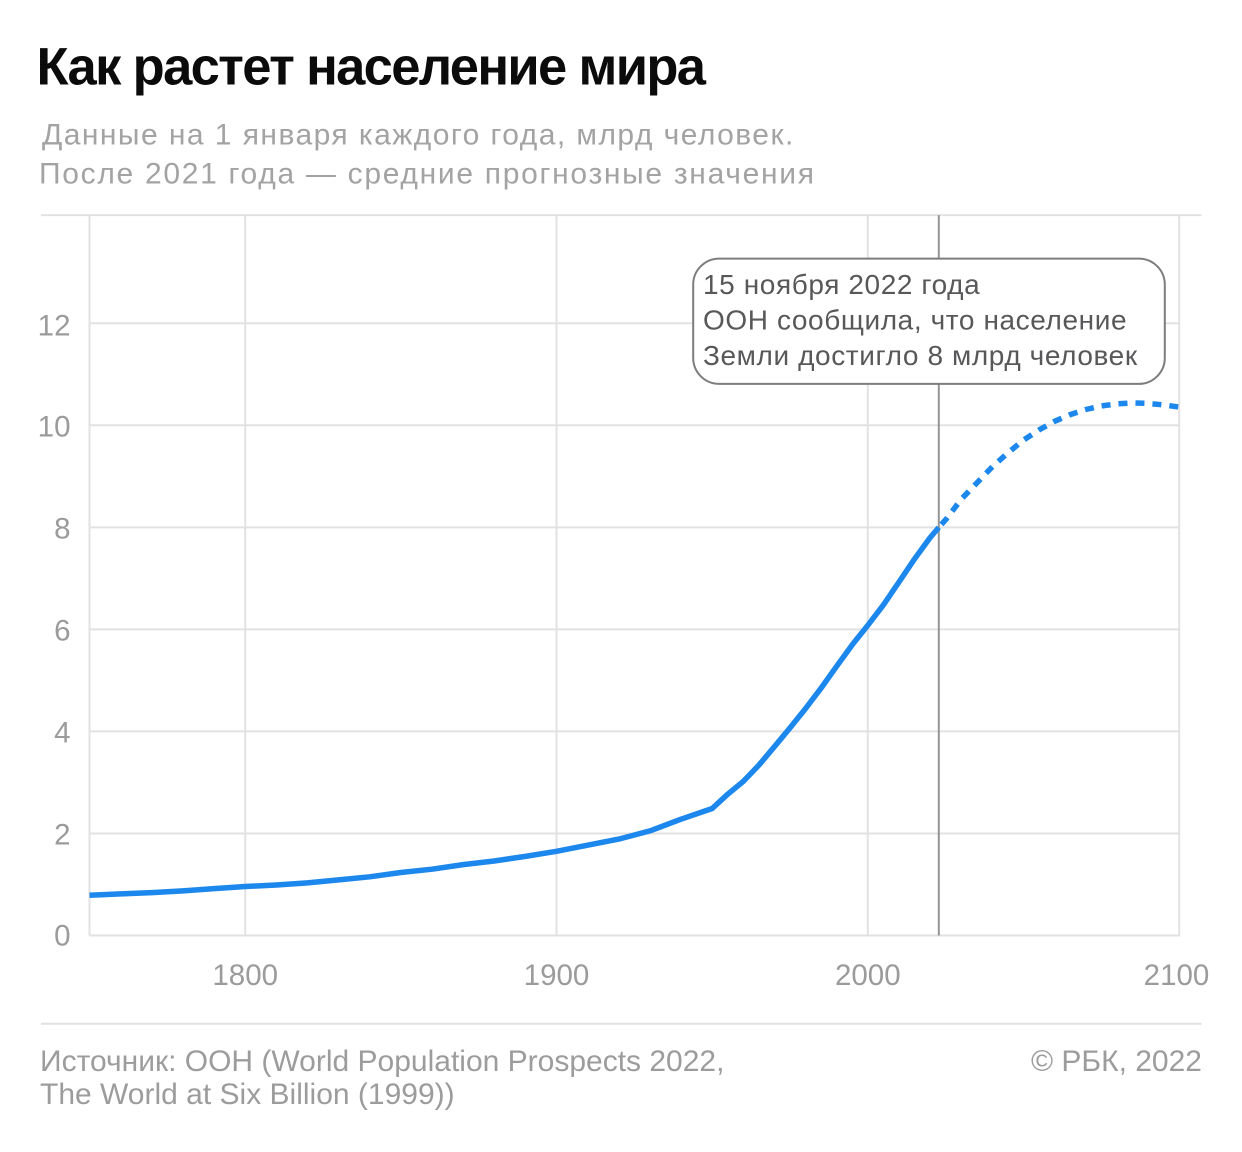 The width and height of the screenshot is (1242, 1152). Describe the element at coordinates (557, 975) in the screenshot. I see `svg-text: 1900` at that location.